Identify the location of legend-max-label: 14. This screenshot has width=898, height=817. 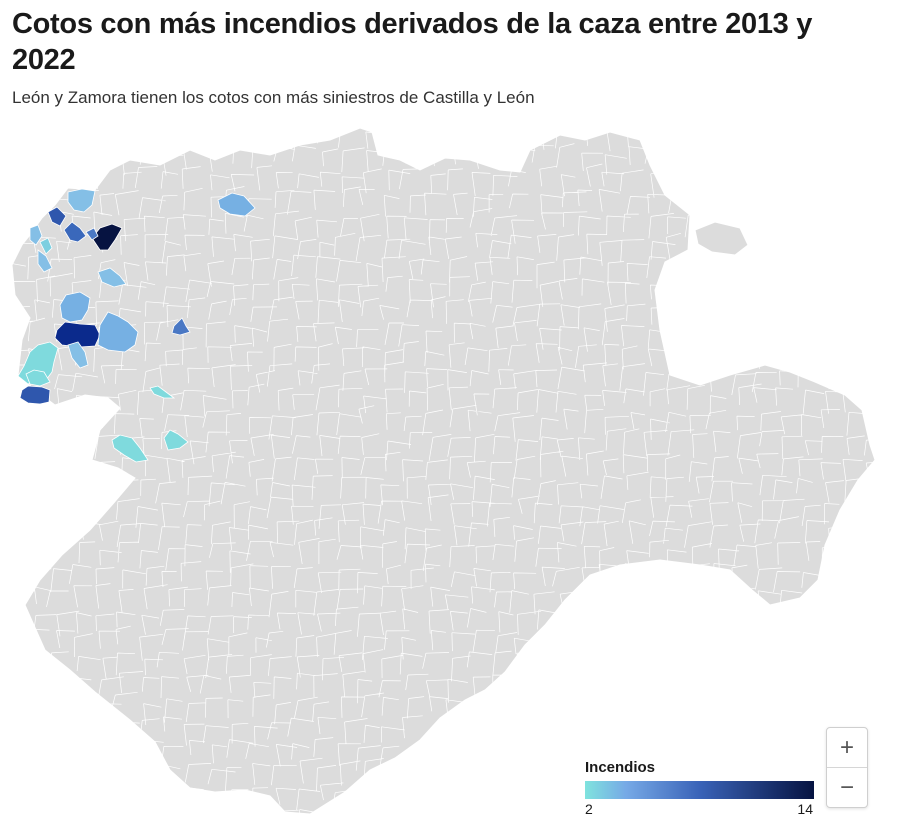
(805, 809).